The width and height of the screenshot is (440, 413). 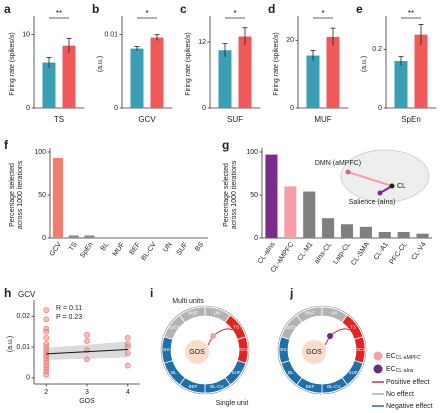 What do you see at coordinates (323, 253) in the screenshot?
I see `x-tick-label: aIns-CL` at bounding box center [323, 253].